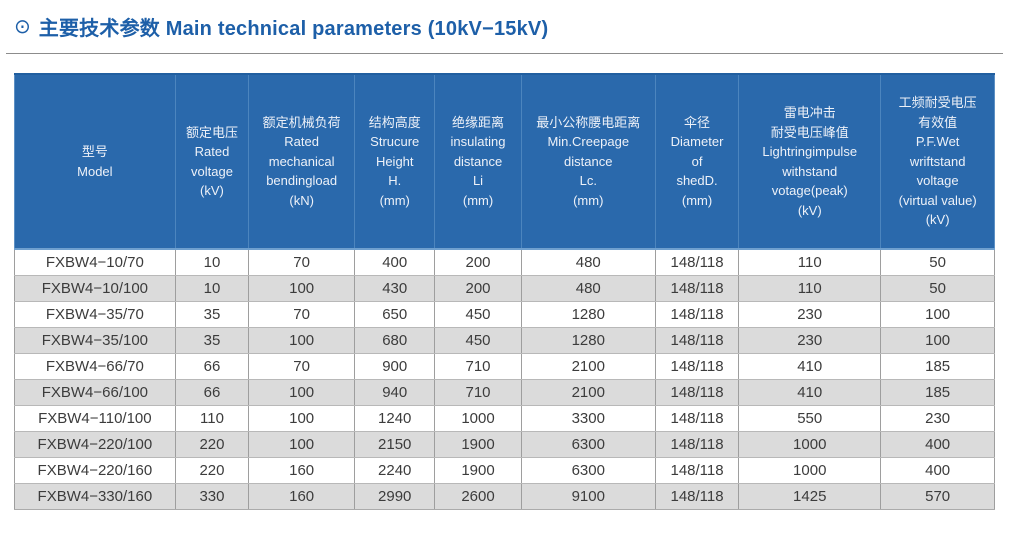 The image size is (1009, 537). I want to click on column-header-model: 型号 Model, so click(95, 161).